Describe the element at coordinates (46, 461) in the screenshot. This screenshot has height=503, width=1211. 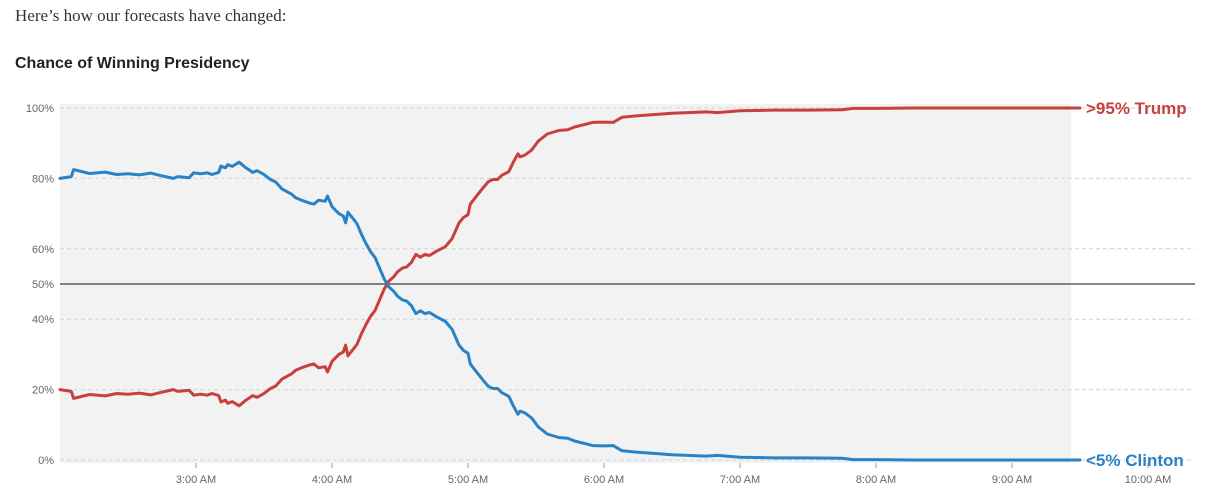
I see `y-tick-label: 0%` at that location.